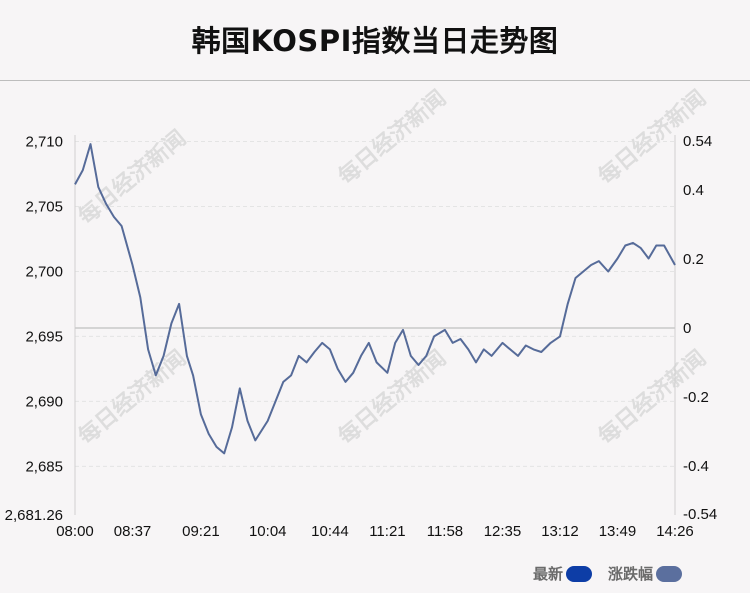 Image resolution: width=750 pixels, height=593 pixels. What do you see at coordinates (44, 141) in the screenshot?
I see `y-left-tick: 2,710` at bounding box center [44, 141].